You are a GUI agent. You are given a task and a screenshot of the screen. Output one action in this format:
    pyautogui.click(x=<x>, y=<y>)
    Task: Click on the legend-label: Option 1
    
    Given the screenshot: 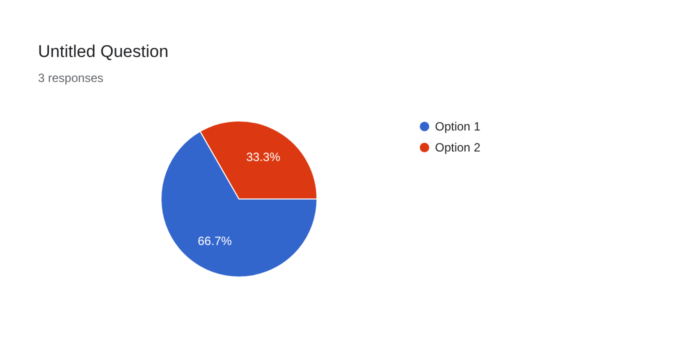 What is the action you would take?
    pyautogui.click(x=458, y=127)
    